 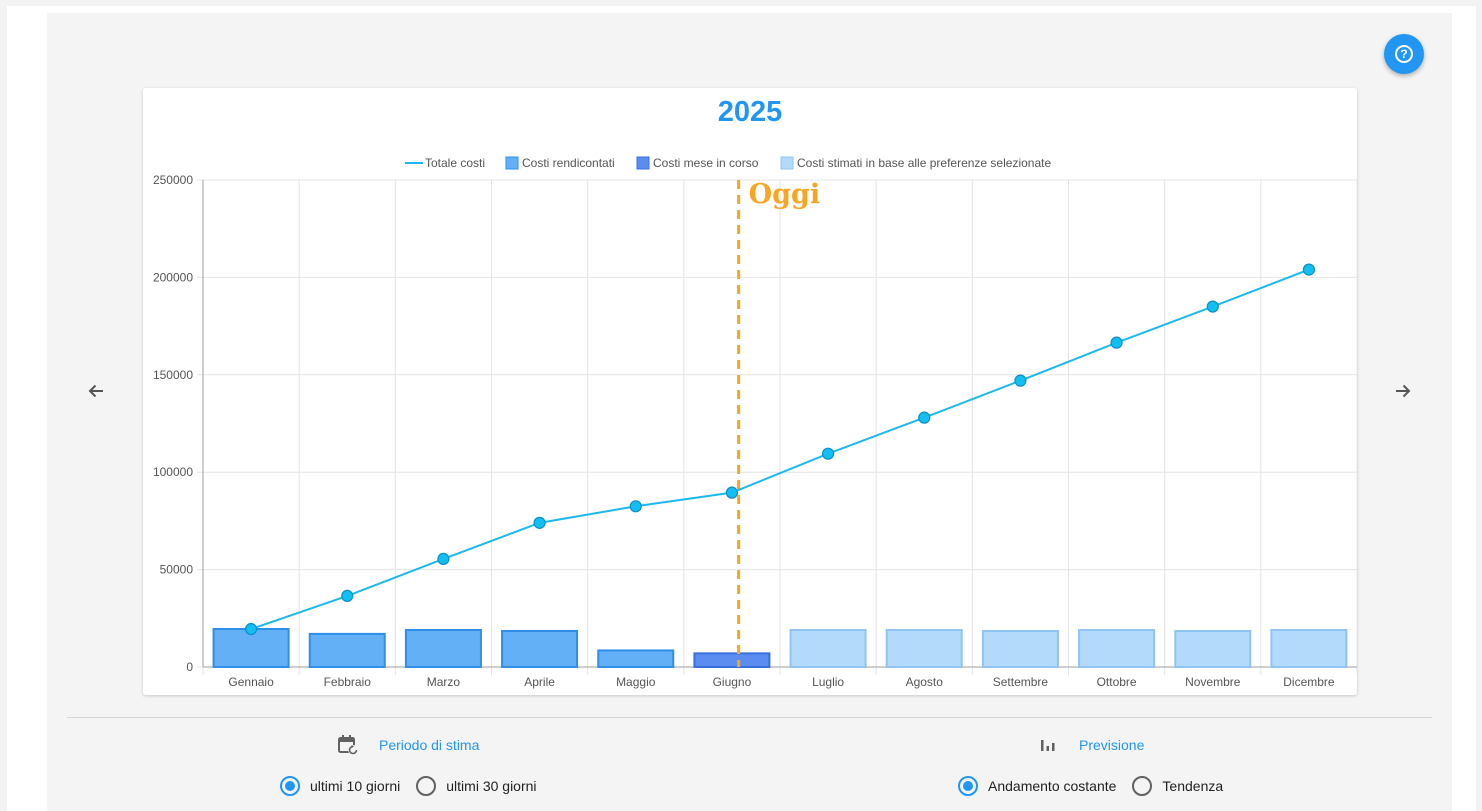 I want to click on legend-label: Costi rendicontati, so click(x=568, y=163).